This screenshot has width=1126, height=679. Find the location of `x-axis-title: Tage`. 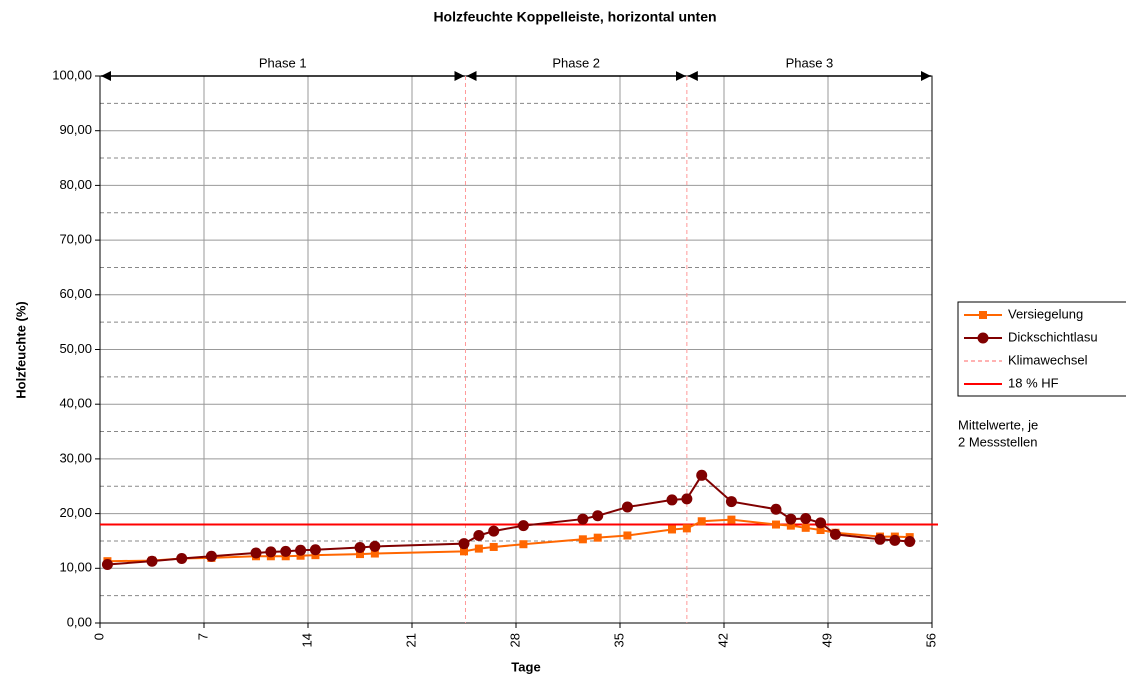

x-axis-title: Tage is located at coordinates (525, 666).